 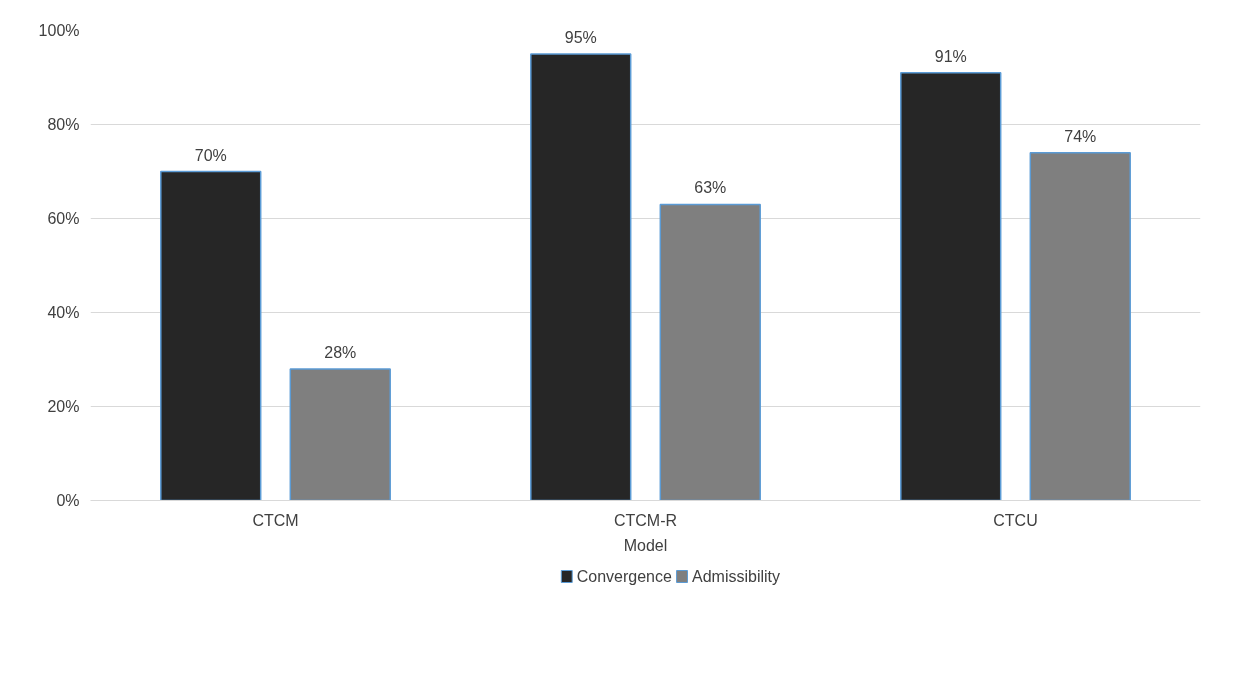 What do you see at coordinates (210, 155) in the screenshot?
I see `data-label: 70%` at bounding box center [210, 155].